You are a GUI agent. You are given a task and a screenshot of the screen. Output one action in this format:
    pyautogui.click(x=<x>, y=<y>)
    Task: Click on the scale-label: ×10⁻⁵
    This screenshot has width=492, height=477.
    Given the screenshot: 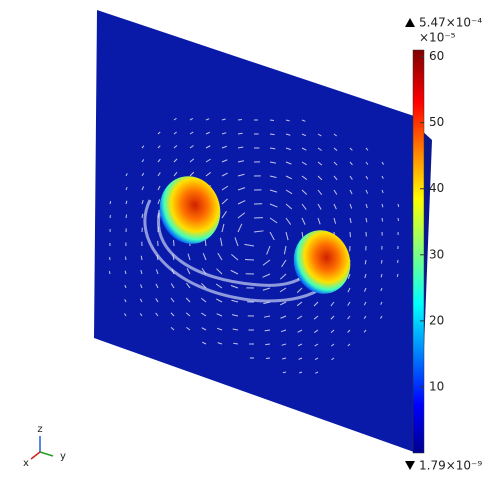 What is the action you would take?
    pyautogui.click(x=437, y=38)
    